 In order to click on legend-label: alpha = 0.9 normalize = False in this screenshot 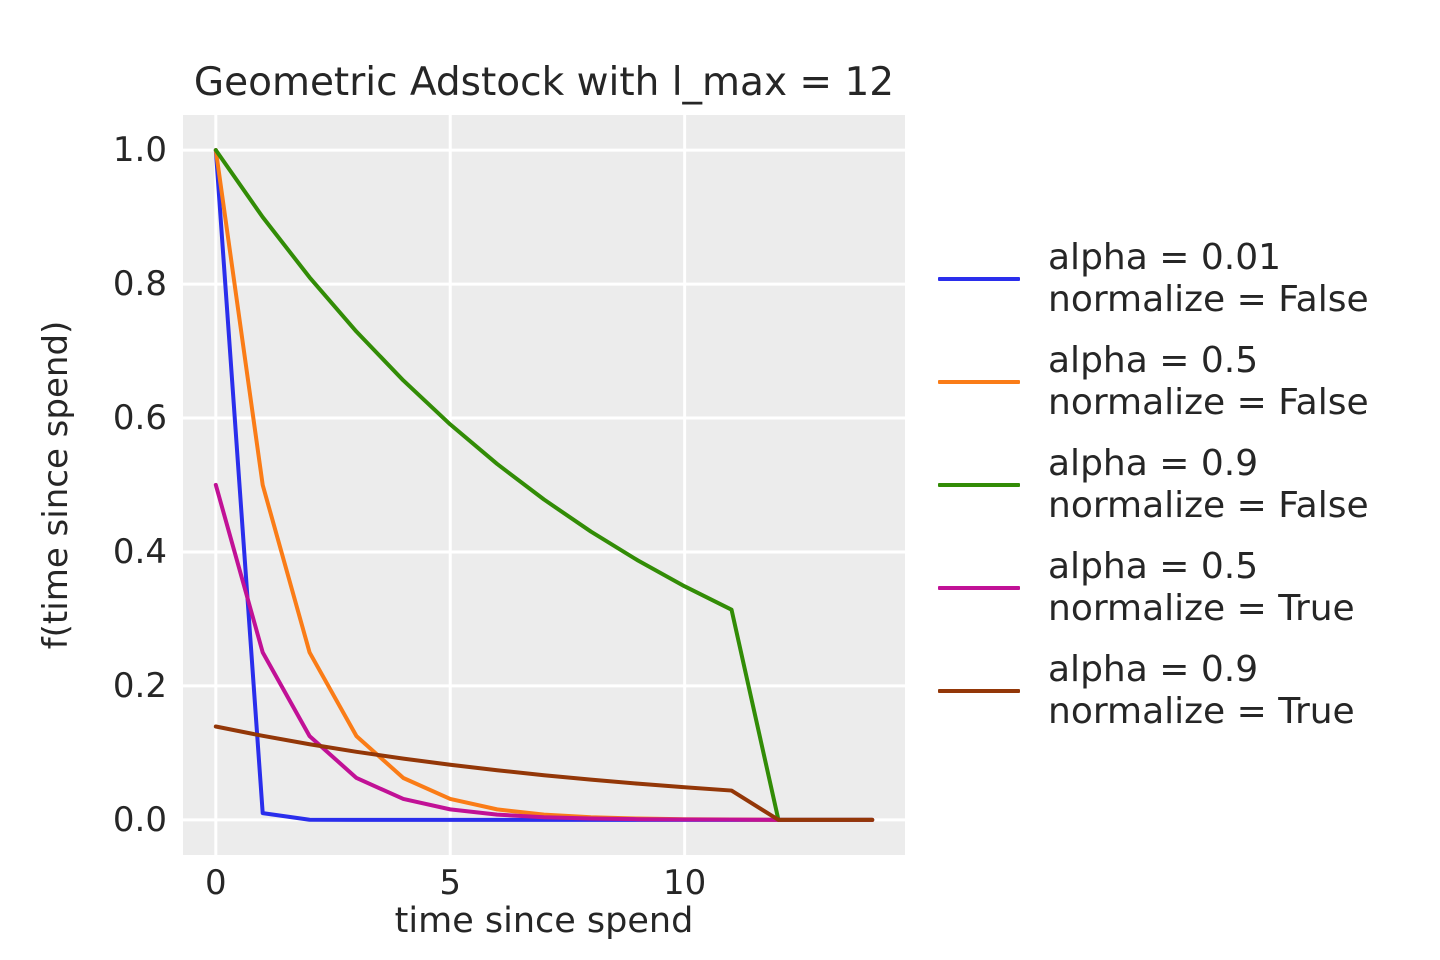, I will do `click(1208, 485)`.